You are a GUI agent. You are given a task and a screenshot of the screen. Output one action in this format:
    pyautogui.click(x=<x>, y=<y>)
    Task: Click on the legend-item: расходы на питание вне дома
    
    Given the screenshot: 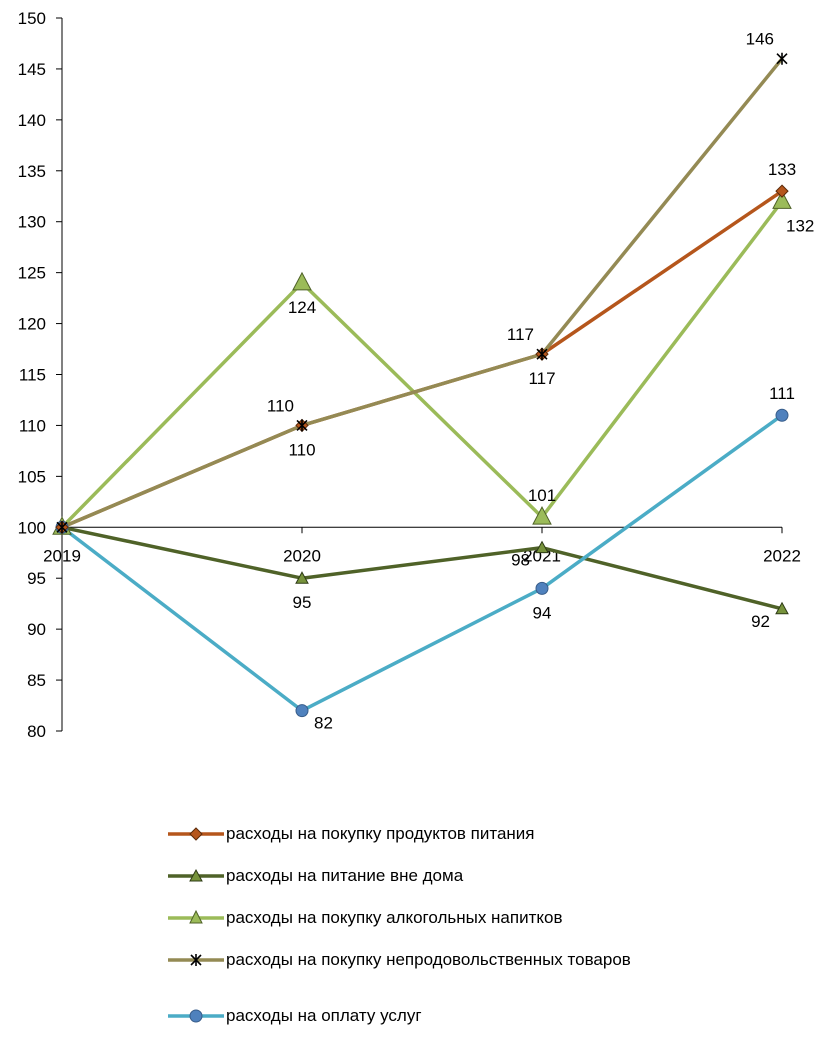 What is the action you would take?
    pyautogui.click(x=468, y=885)
    